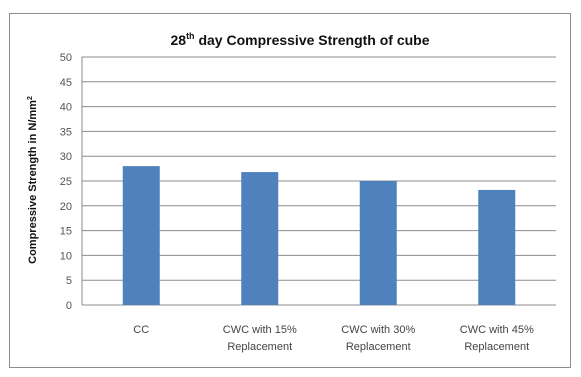  I want to click on y-axis-label: Compressive Strength in N/mm2, so click(33, 180).